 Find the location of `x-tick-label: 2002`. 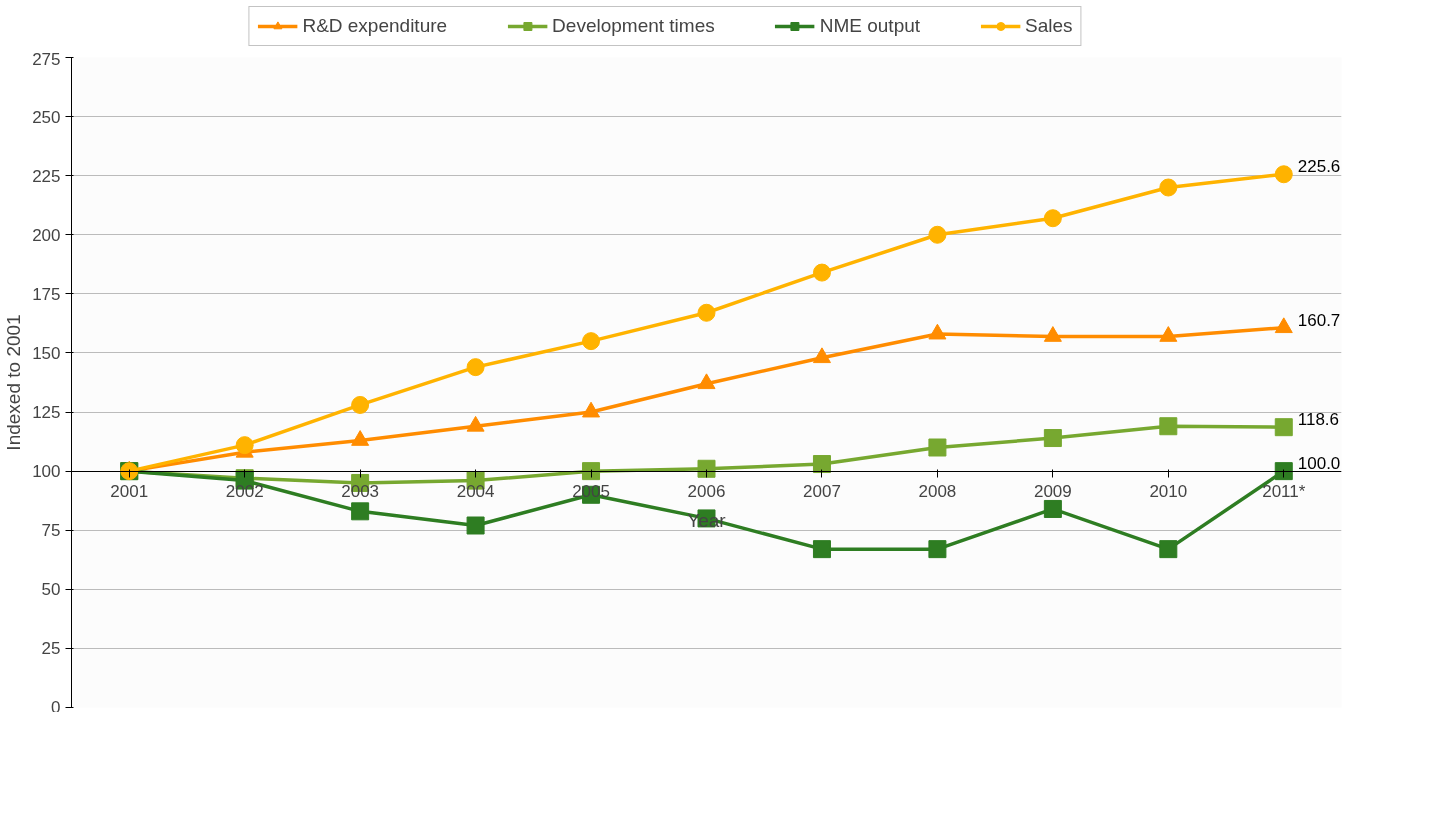

x-tick-label: 2002 is located at coordinates (244, 492).